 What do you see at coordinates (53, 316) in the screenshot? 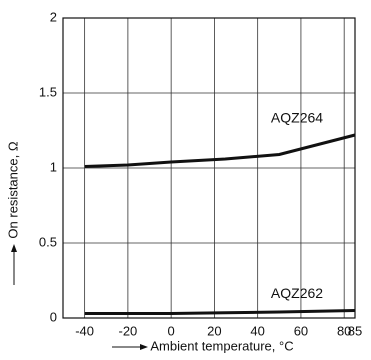
I see `y-tick-label: 0` at bounding box center [53, 316].